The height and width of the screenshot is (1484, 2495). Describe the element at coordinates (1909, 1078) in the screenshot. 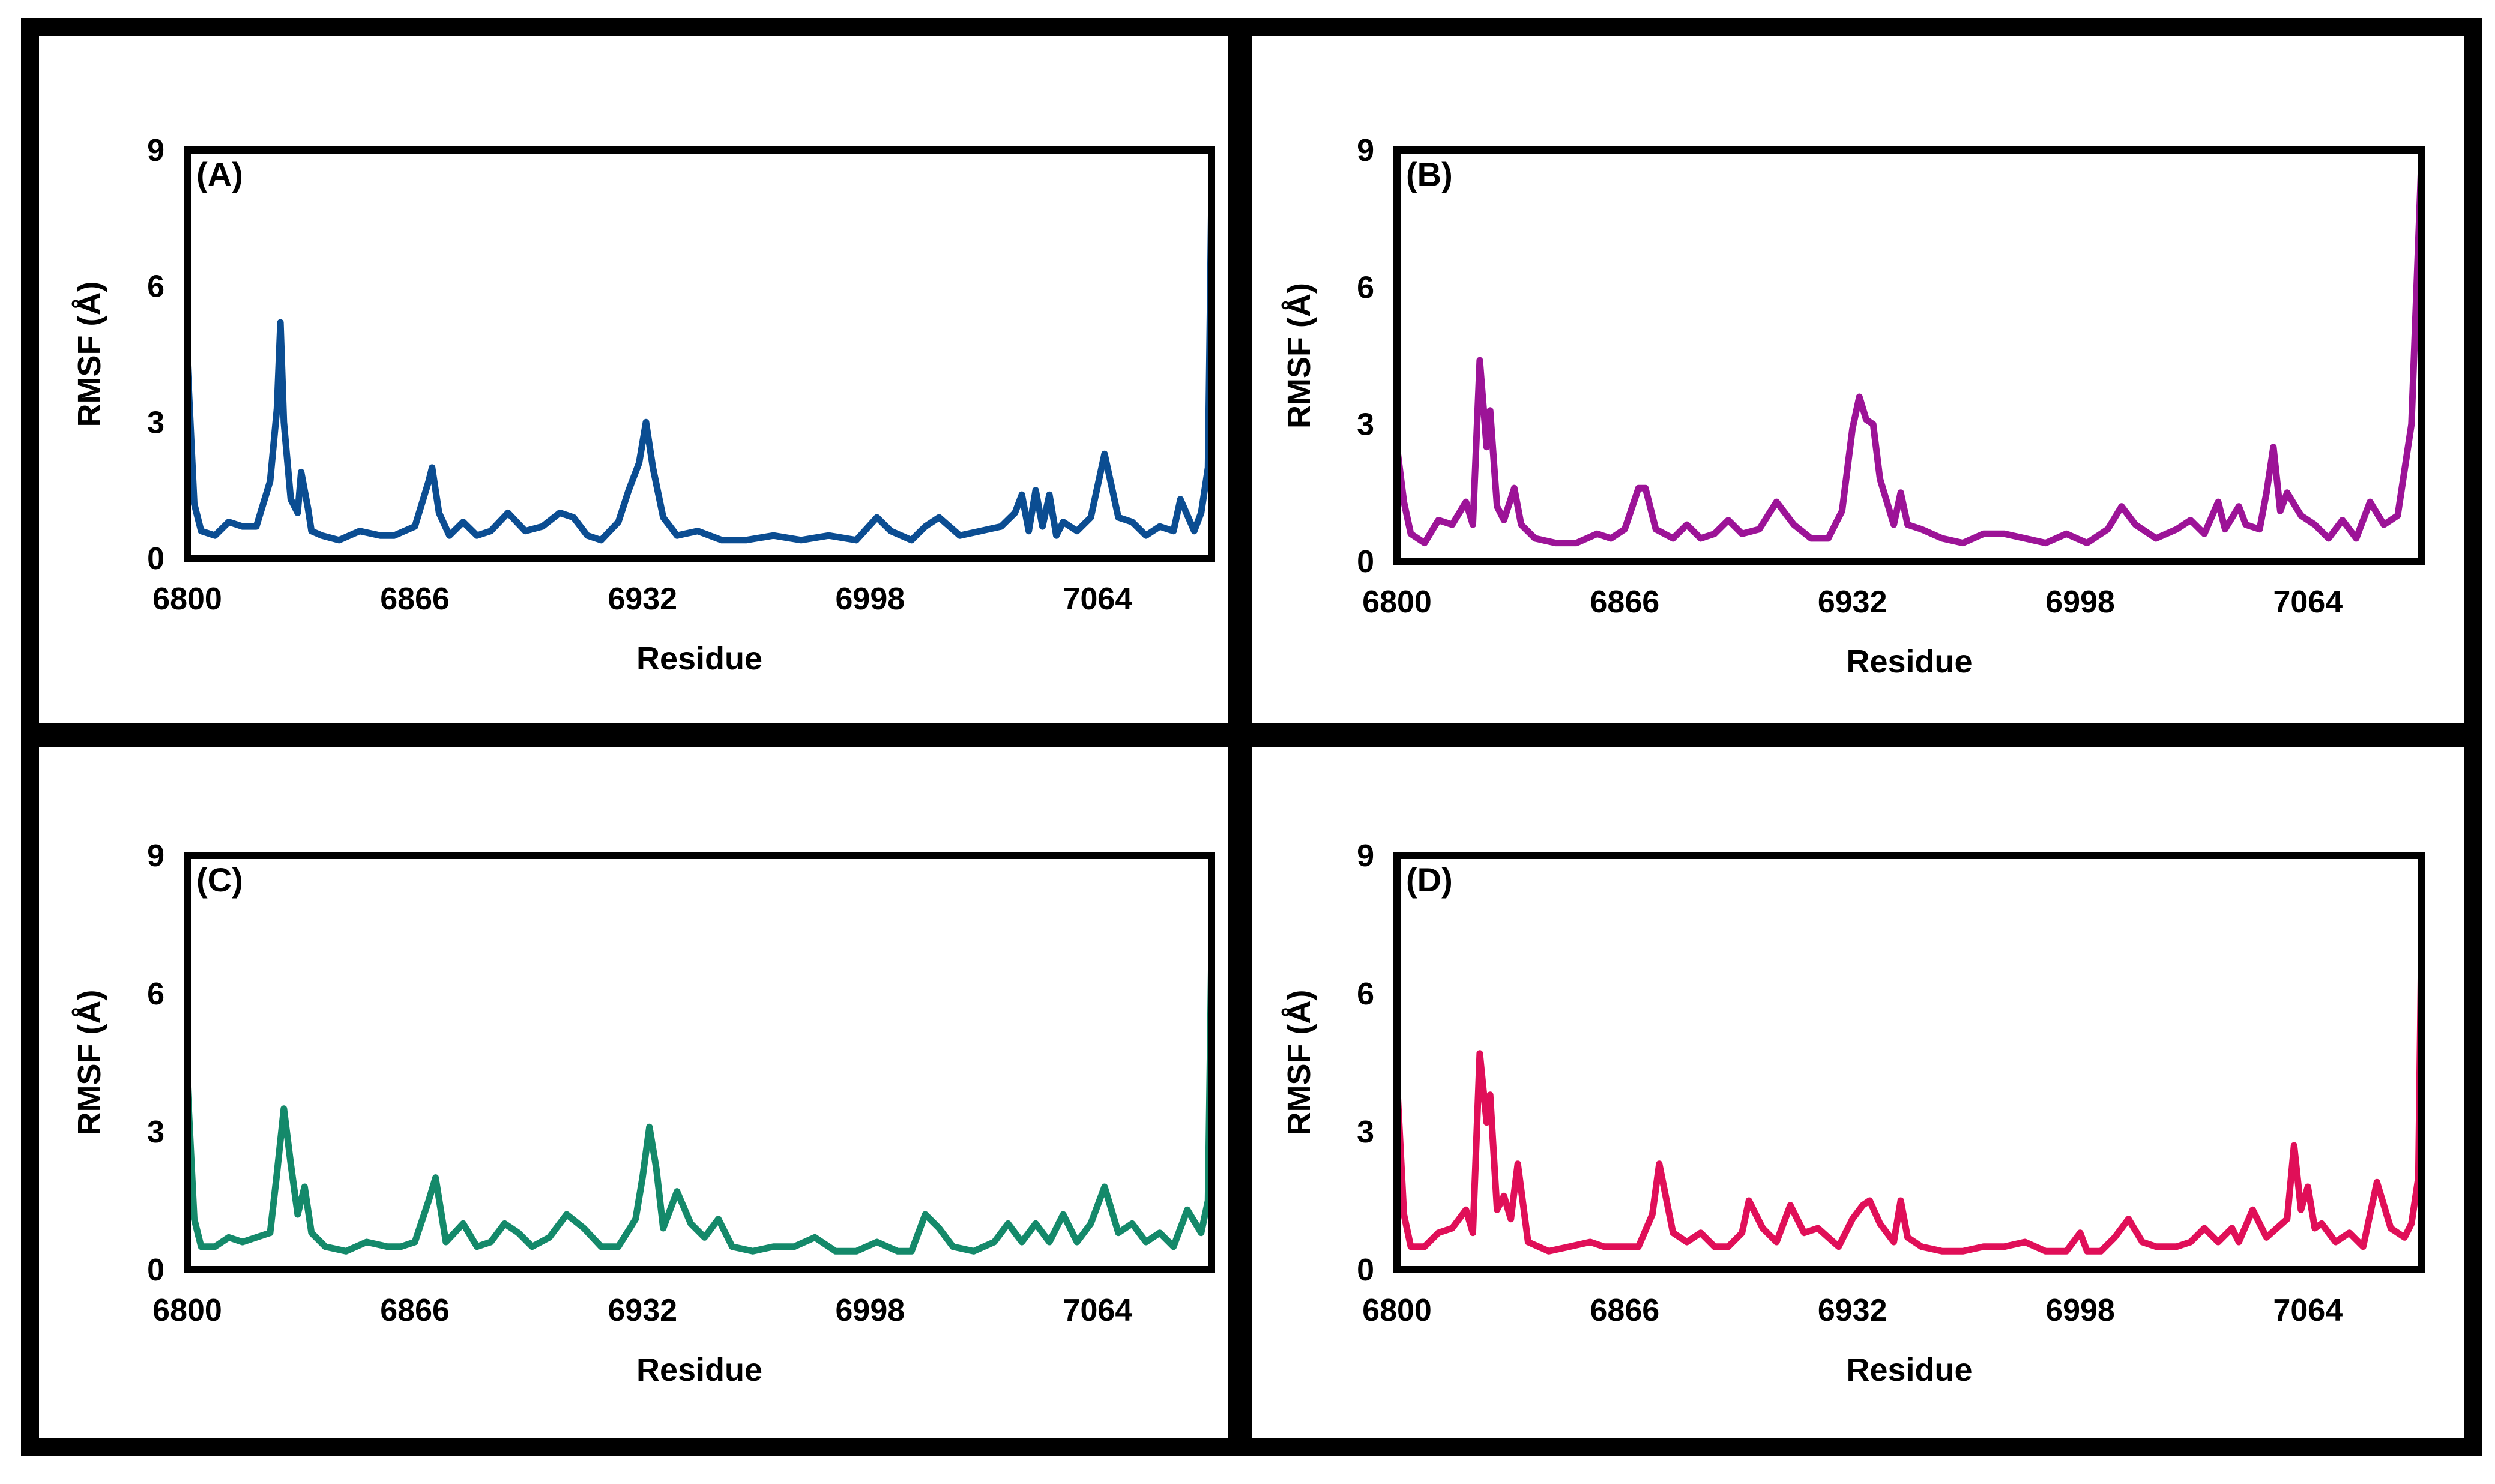

I see `series-line-d` at that location.